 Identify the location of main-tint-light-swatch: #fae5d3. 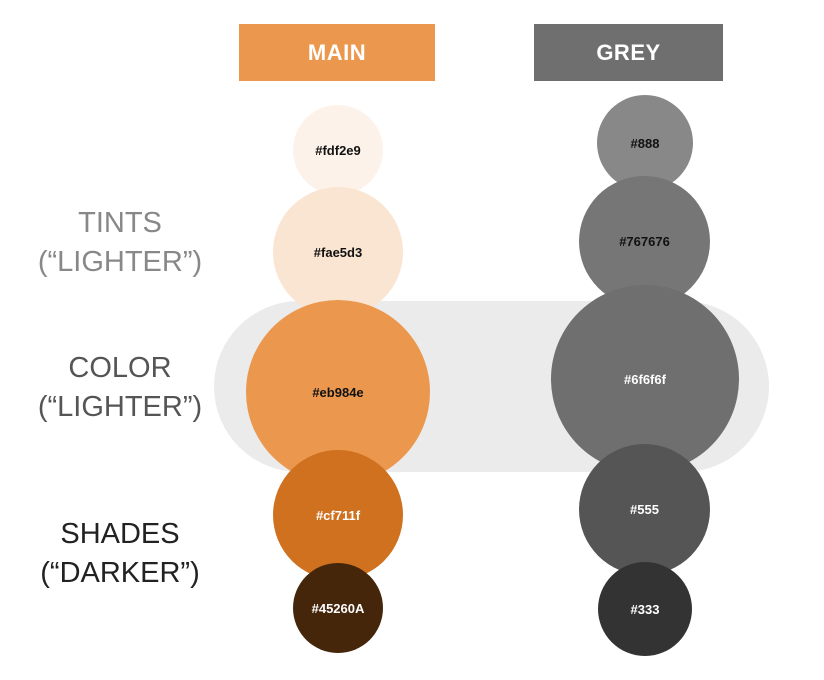
(338, 252).